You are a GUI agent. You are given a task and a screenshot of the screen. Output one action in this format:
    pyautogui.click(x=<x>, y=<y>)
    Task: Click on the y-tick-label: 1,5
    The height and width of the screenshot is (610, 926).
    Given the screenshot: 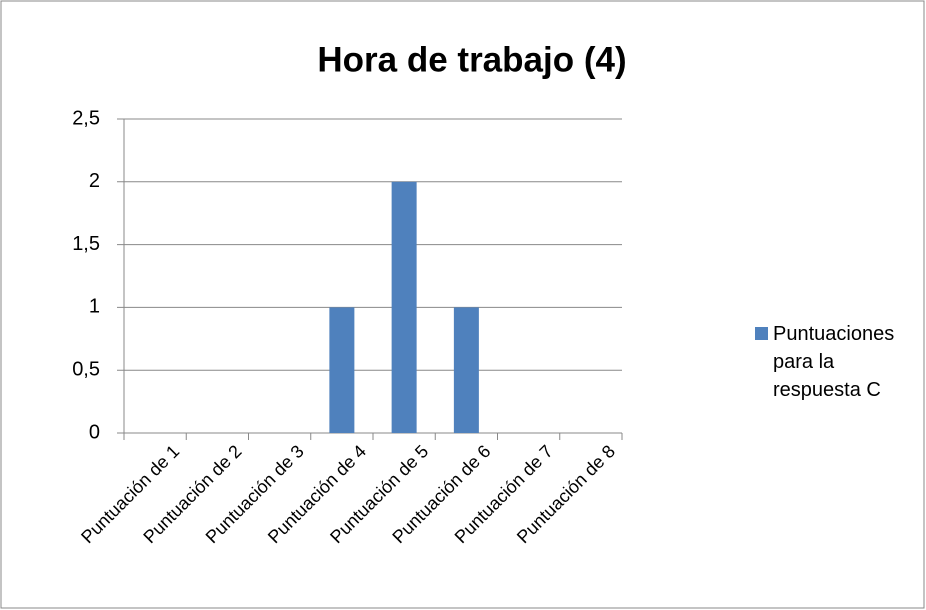 What is the action you would take?
    pyautogui.click(x=86, y=244)
    